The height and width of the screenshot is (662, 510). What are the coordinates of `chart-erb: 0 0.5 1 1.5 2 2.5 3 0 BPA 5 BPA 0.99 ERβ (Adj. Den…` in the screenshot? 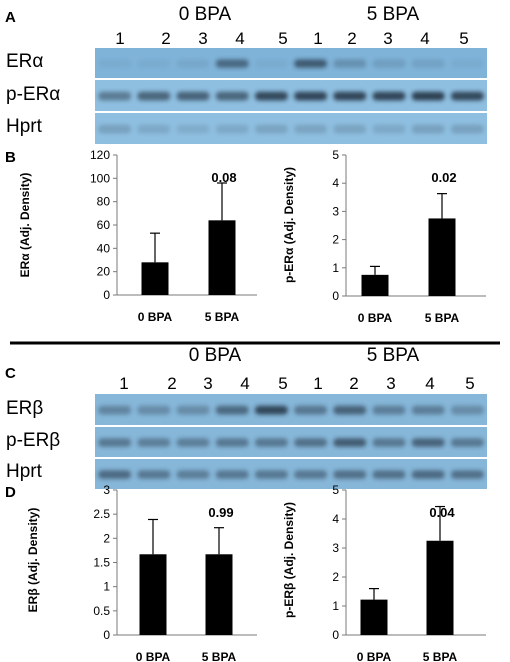 It's located at (141, 572).